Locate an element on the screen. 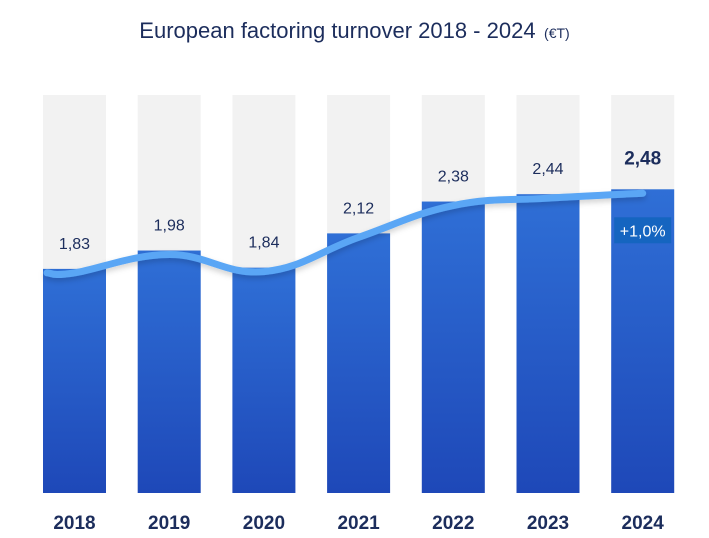  bar-2023 is located at coordinates (548, 343).